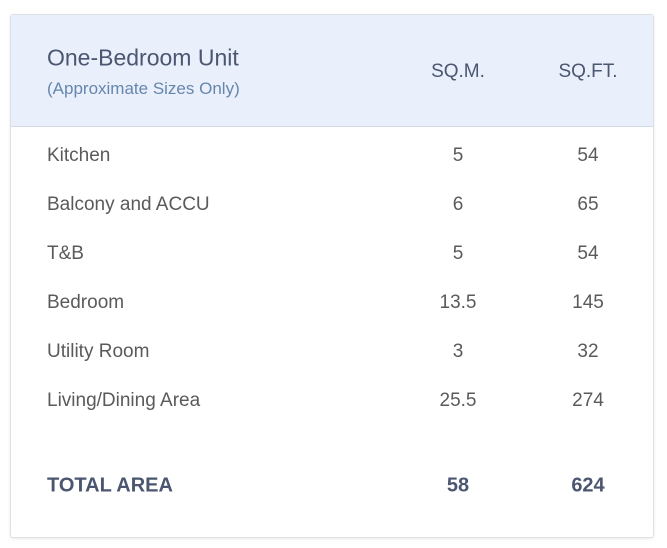  Describe the element at coordinates (79, 155) in the screenshot. I see `room-name: Kitchen` at that location.